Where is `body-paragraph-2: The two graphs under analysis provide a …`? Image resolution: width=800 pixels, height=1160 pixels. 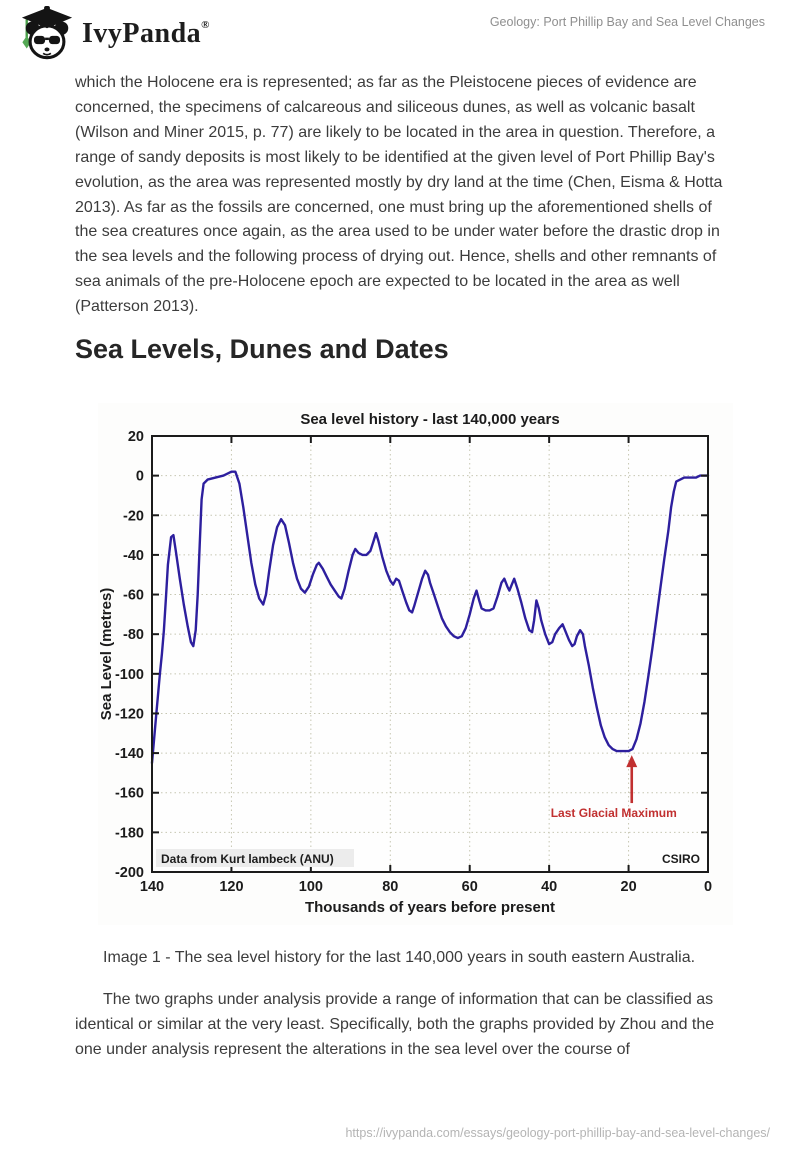
body-paragraph-2: The two graphs under analysis provide a … is located at coordinates (395, 1024).